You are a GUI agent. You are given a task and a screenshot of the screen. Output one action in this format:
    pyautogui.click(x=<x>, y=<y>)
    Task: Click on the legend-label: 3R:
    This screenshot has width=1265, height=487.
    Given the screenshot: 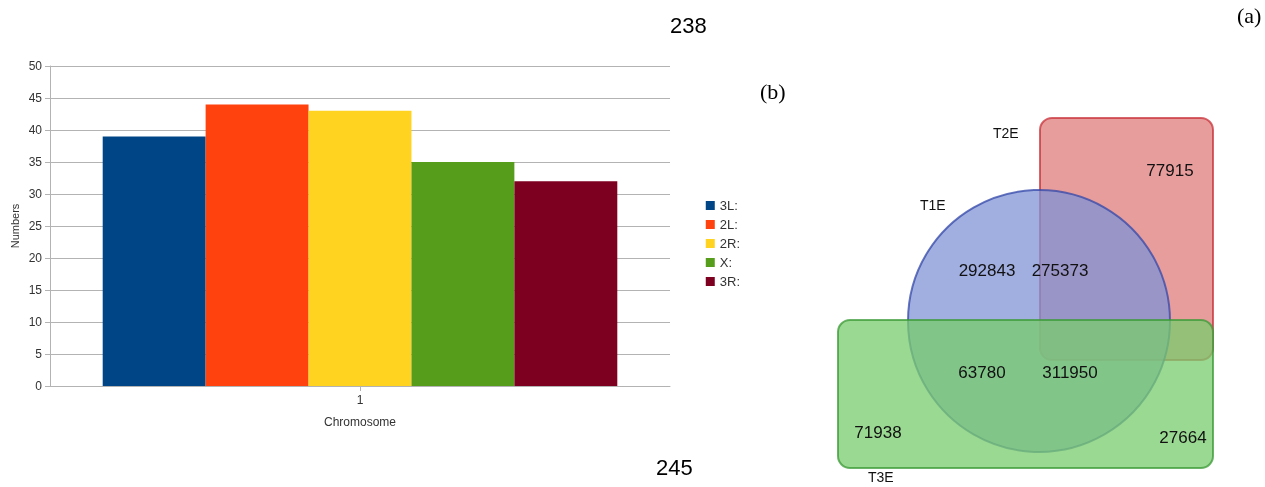 What is the action you would take?
    pyautogui.click(x=729, y=281)
    